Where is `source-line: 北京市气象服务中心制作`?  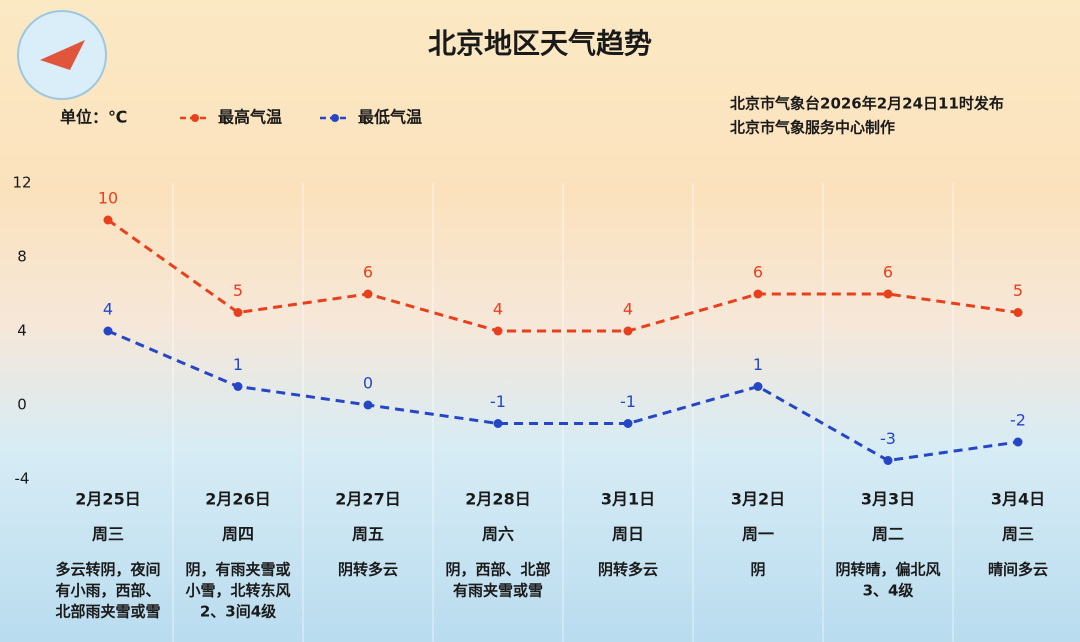
source-line: 北京市气象服务中心制作 is located at coordinates (812, 128).